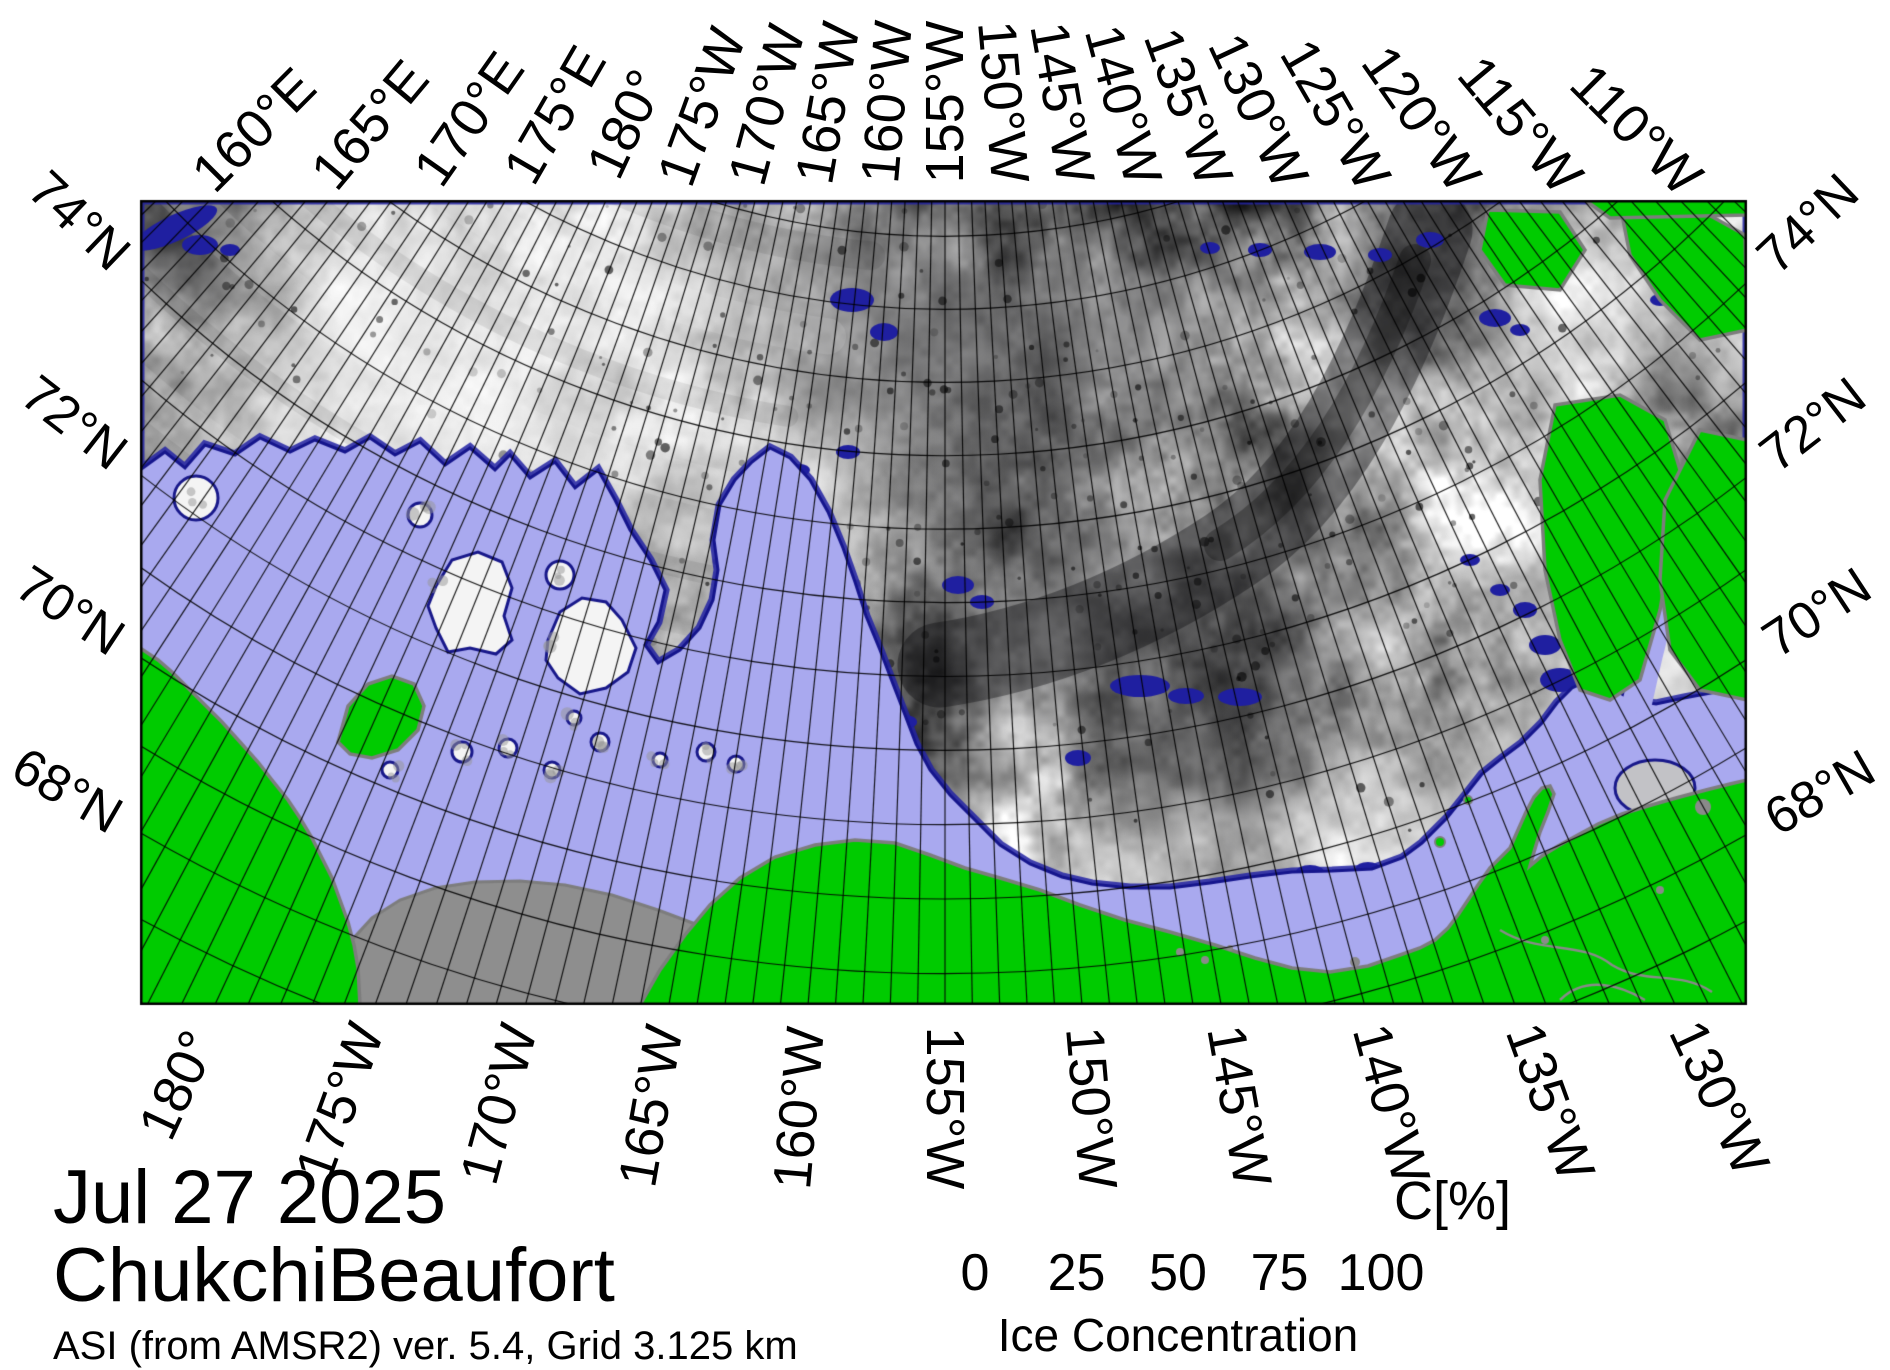 Image resolution: width=1890 pixels, height=1370 pixels. What do you see at coordinates (945, 1108) in the screenshot?
I see `bottom-longitude-label: 155°W` at bounding box center [945, 1108].